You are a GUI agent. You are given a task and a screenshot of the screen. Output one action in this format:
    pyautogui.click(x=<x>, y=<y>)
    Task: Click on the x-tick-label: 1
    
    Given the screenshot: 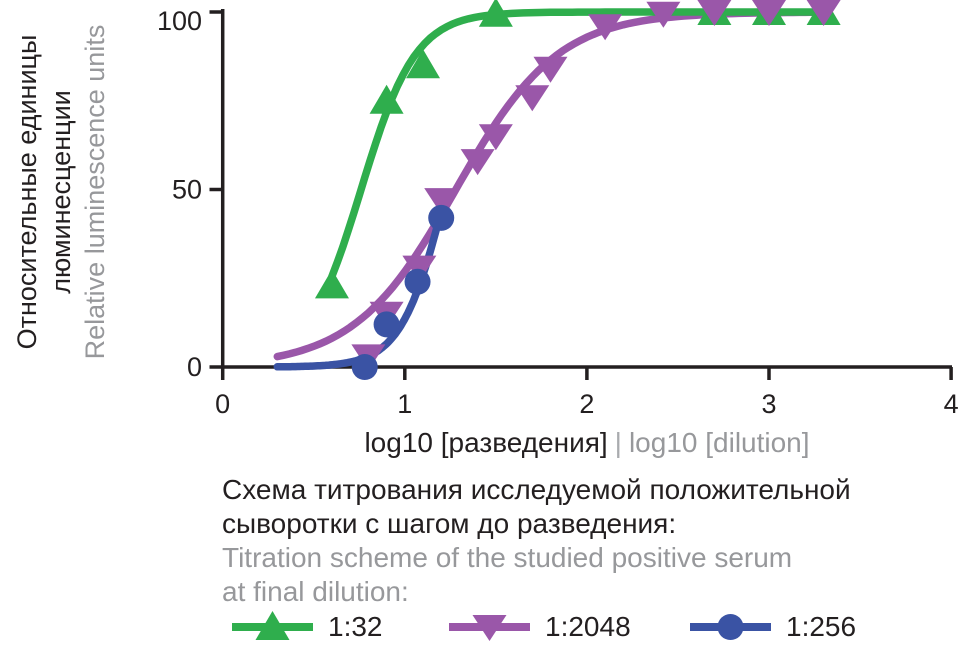 What is the action you would take?
    pyautogui.click(x=404, y=404)
    